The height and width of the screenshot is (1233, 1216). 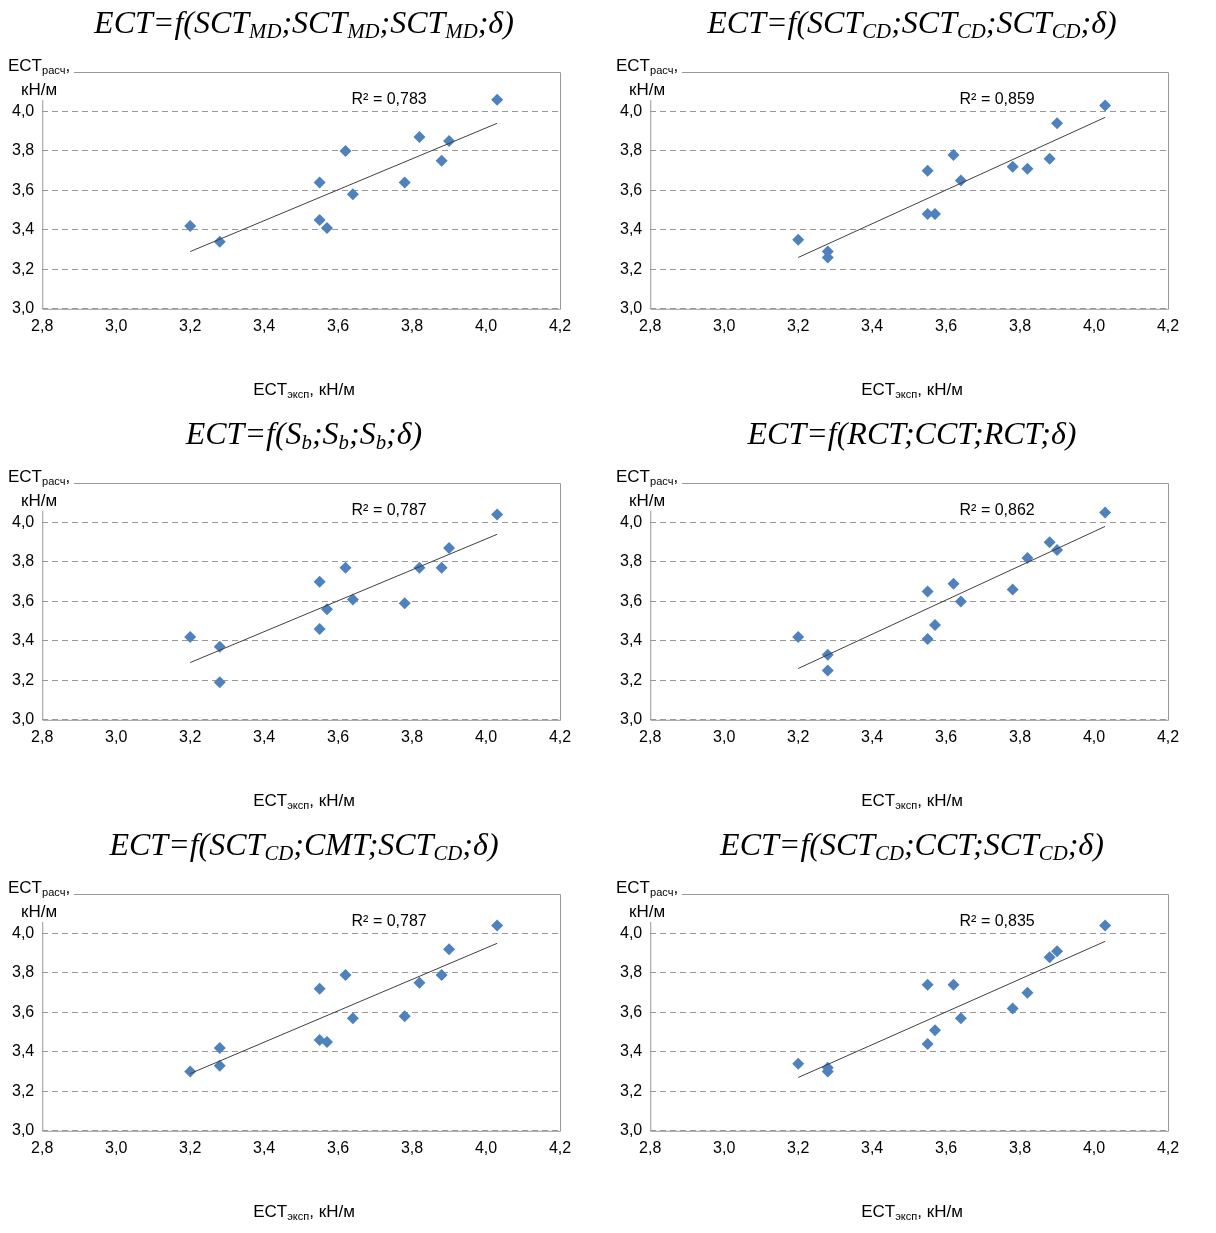 I want to click on chart-title: ECT=f(SCT$_{CD}$;CCT;SCT$_{CD}$;δ), so click(x=911, y=845).